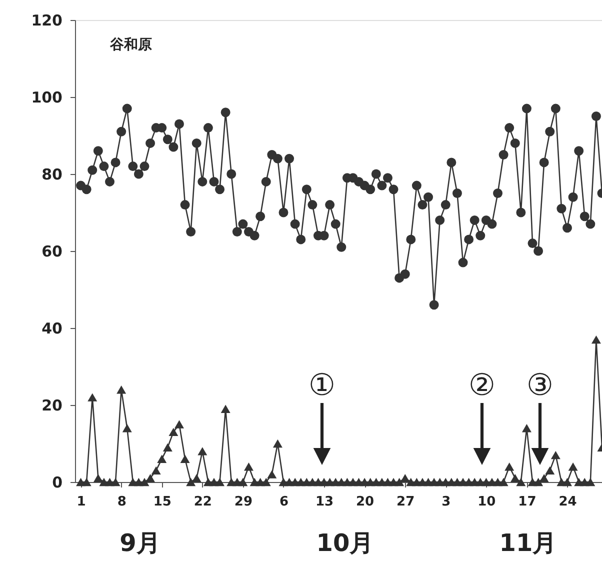  I want to click on x-tick-label: 22, so click(203, 502).